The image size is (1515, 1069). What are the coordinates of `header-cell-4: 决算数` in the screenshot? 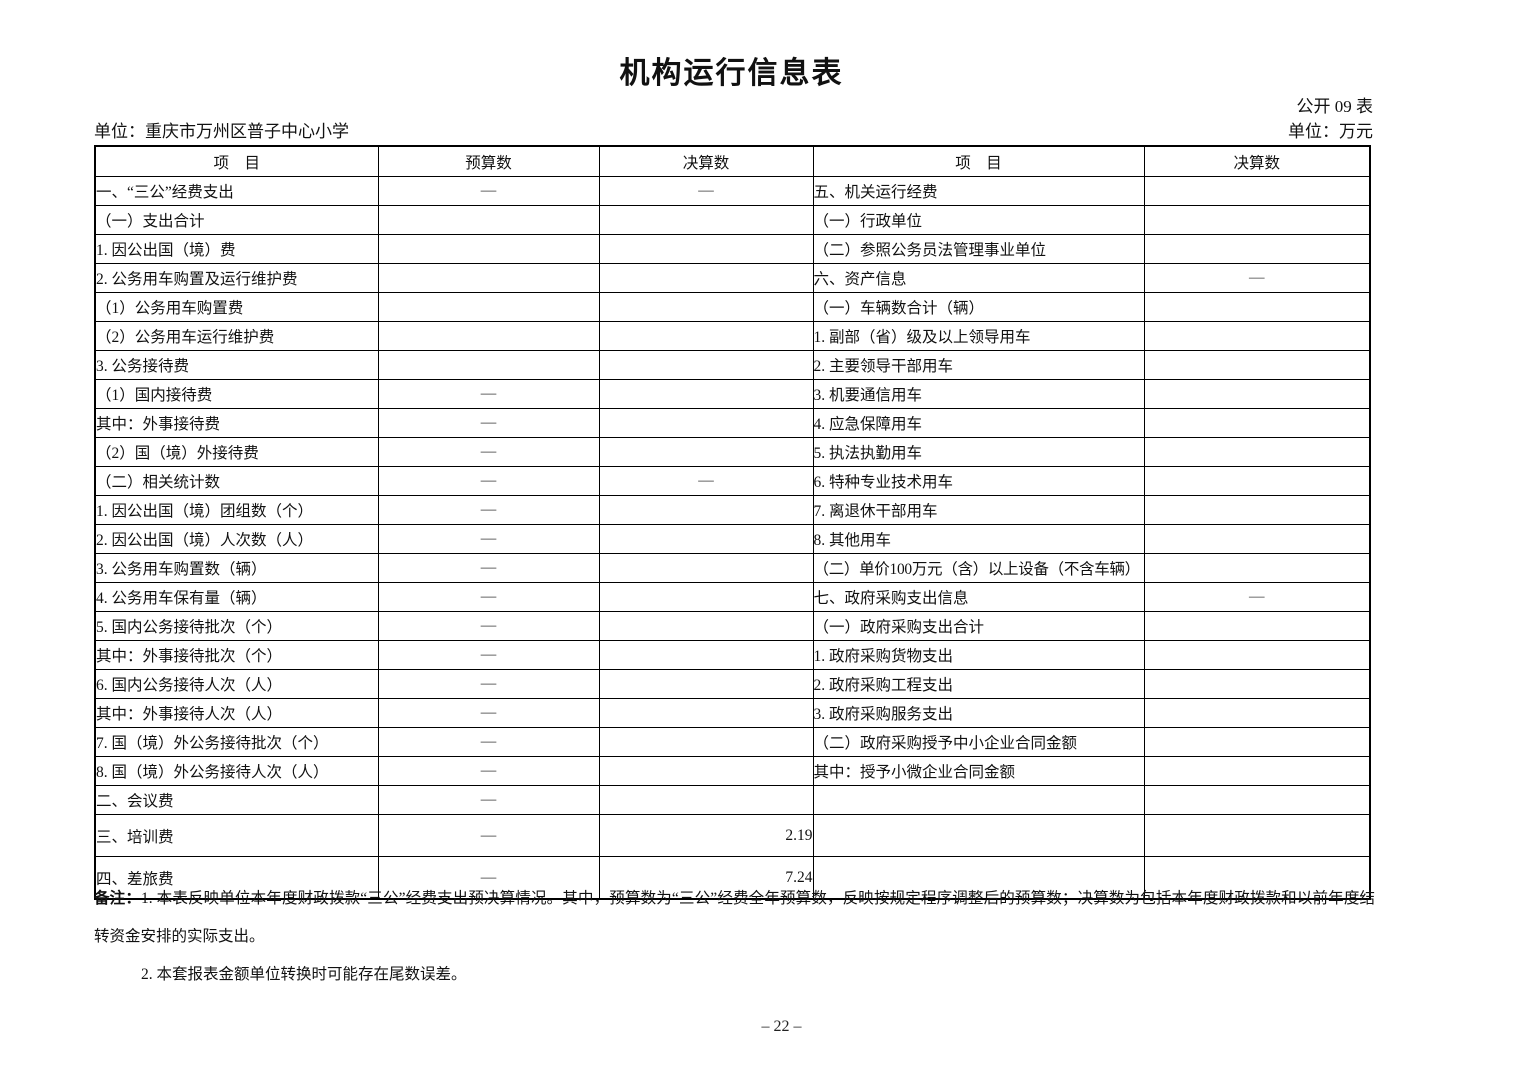 It's located at (1257, 161).